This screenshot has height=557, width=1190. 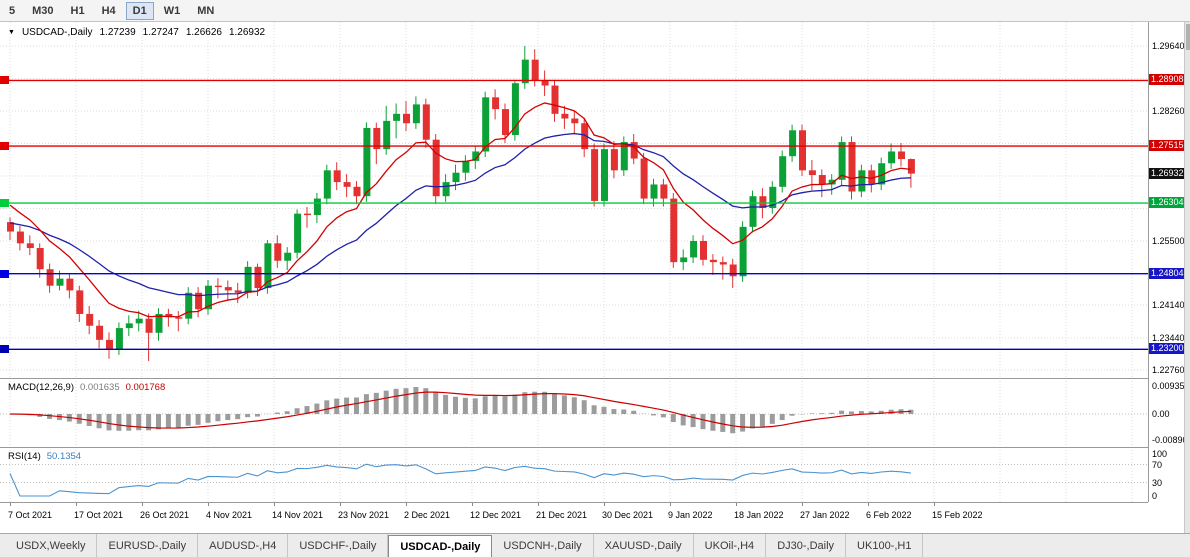 I want to click on chart-expand-icon: ▼, so click(x=11, y=32).